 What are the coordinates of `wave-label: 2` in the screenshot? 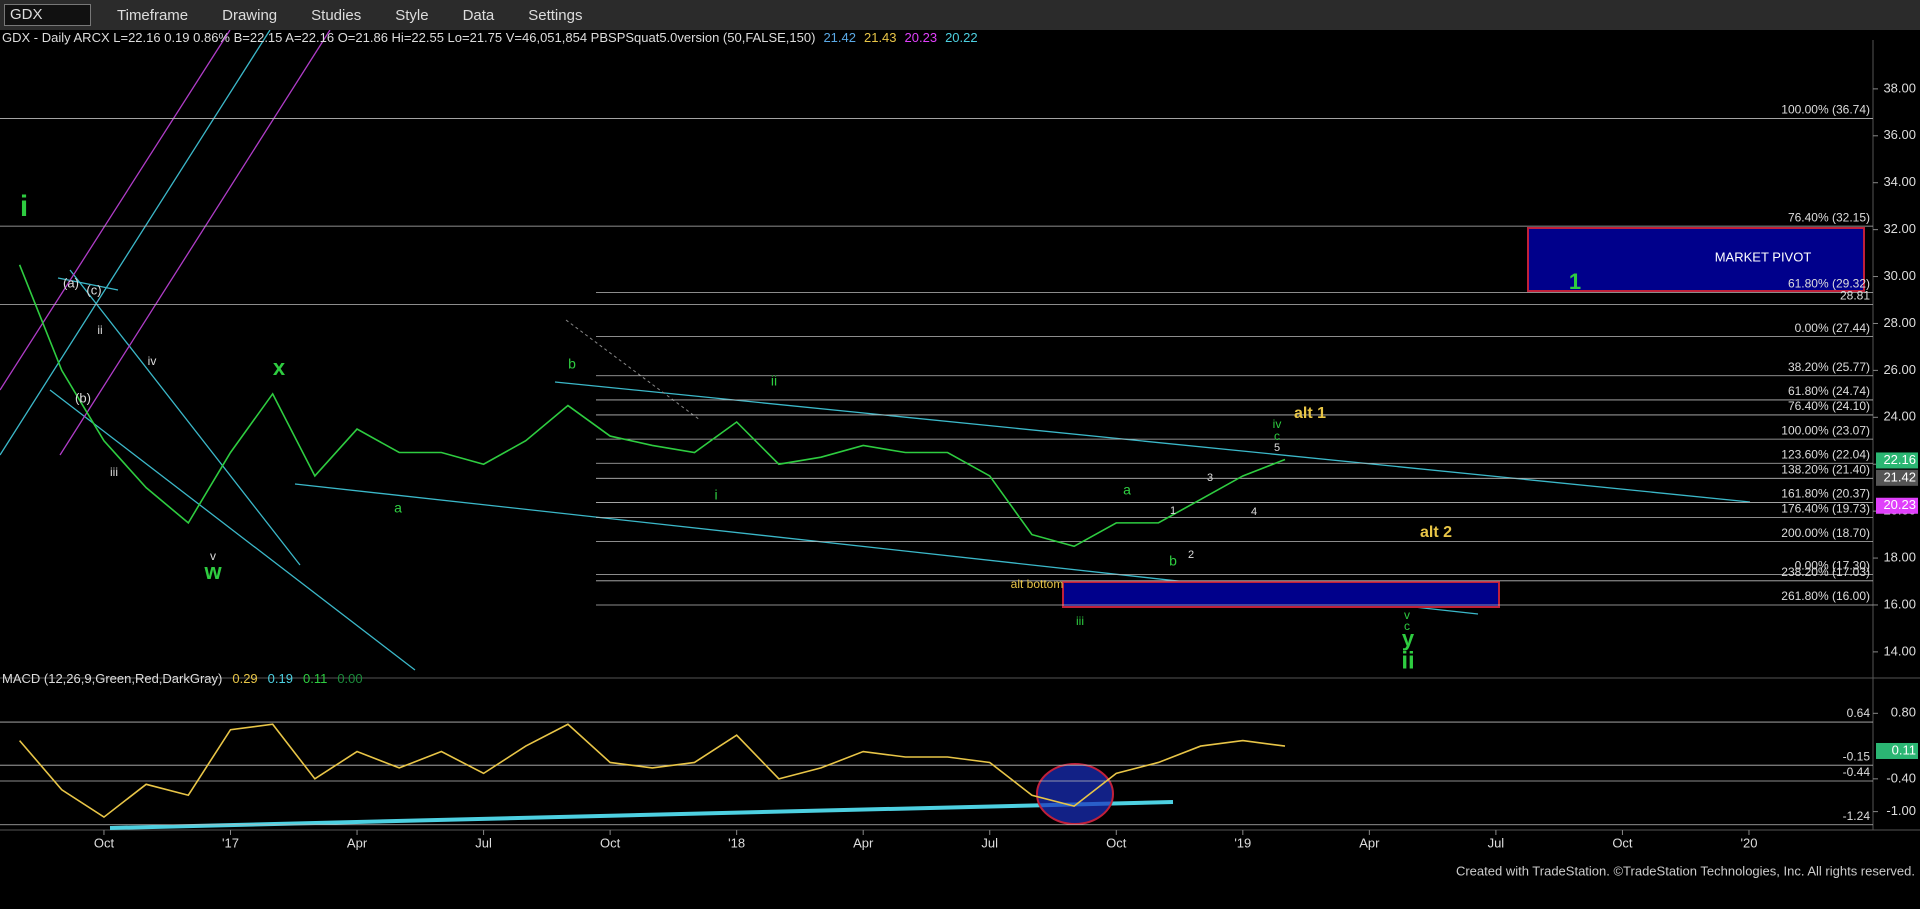 It's located at (1191, 555).